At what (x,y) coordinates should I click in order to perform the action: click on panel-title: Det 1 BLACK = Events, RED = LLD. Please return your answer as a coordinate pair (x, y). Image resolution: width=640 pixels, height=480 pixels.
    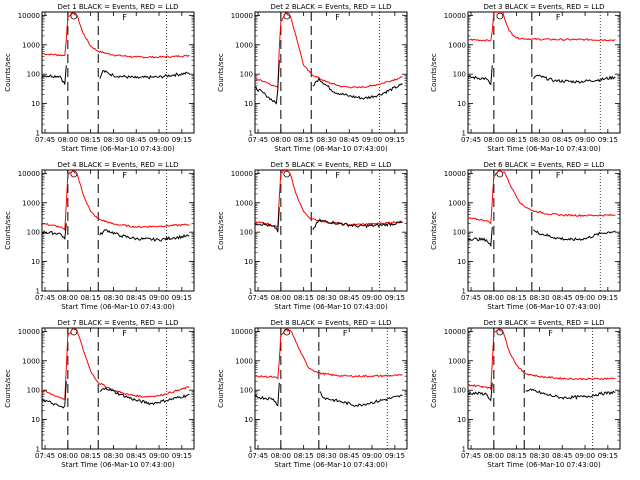
    Looking at the image, I should click on (118, 7).